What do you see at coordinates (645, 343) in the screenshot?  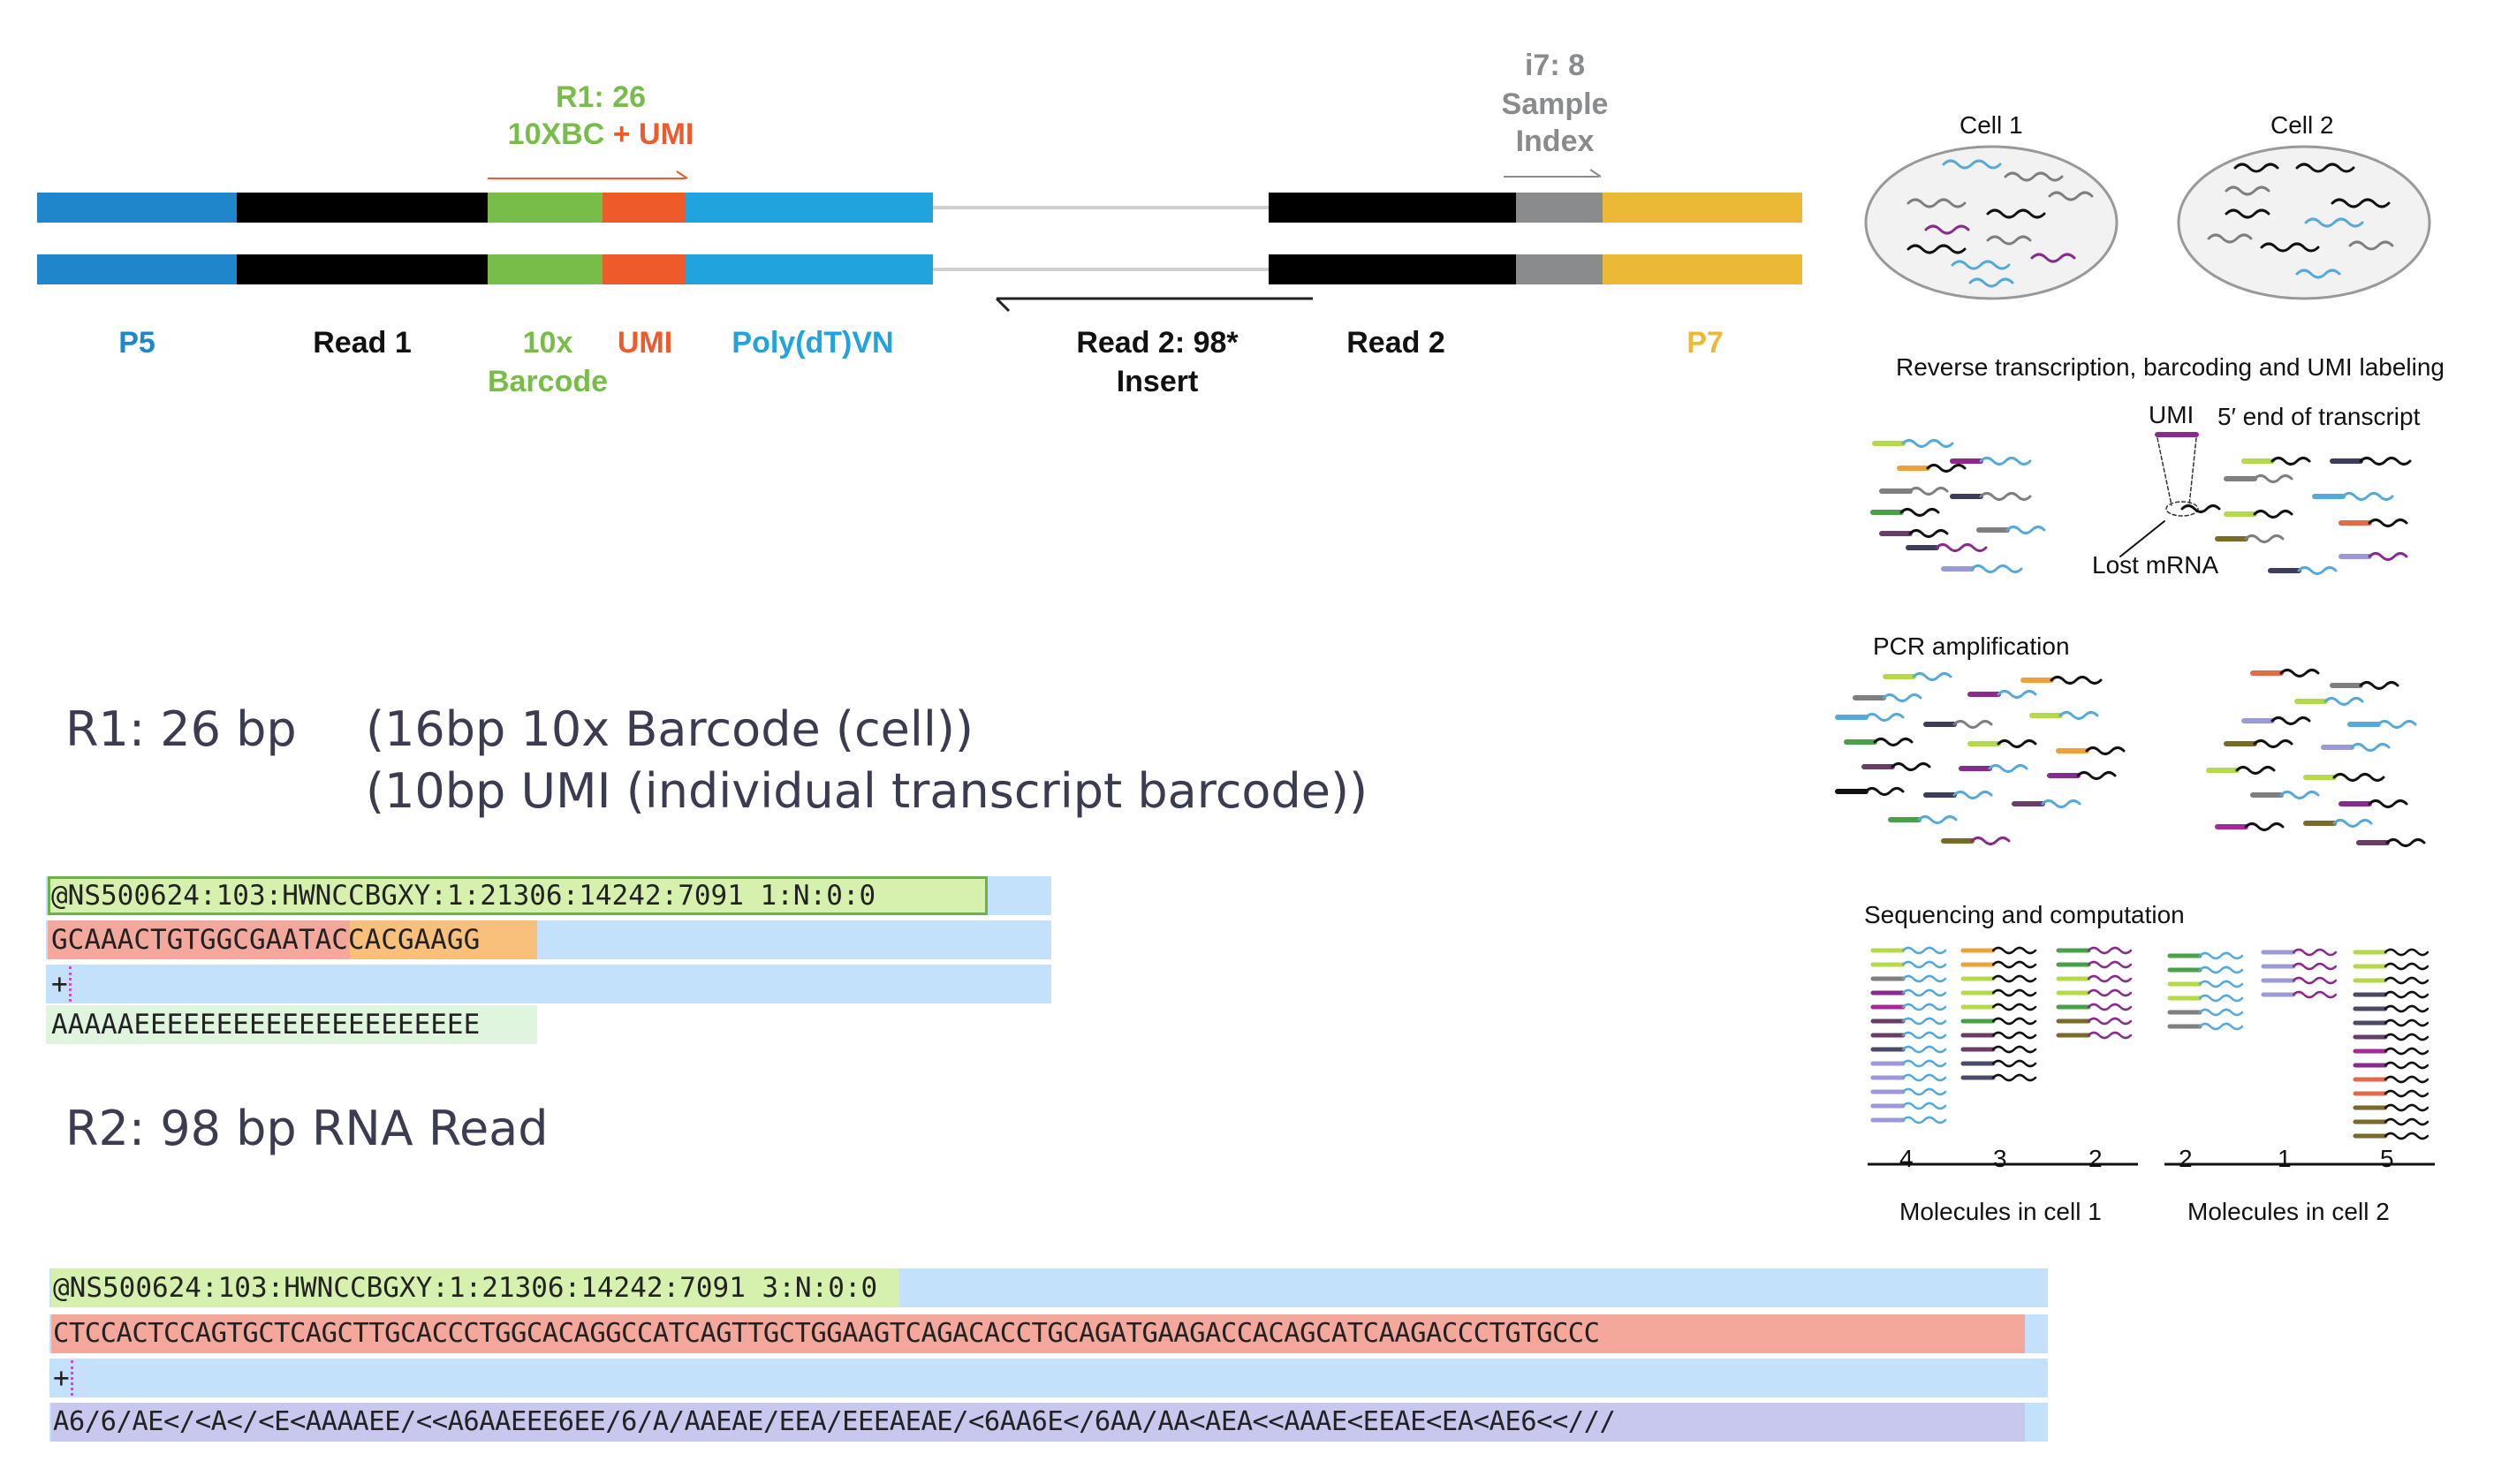 I see `umi-label: UMI` at bounding box center [645, 343].